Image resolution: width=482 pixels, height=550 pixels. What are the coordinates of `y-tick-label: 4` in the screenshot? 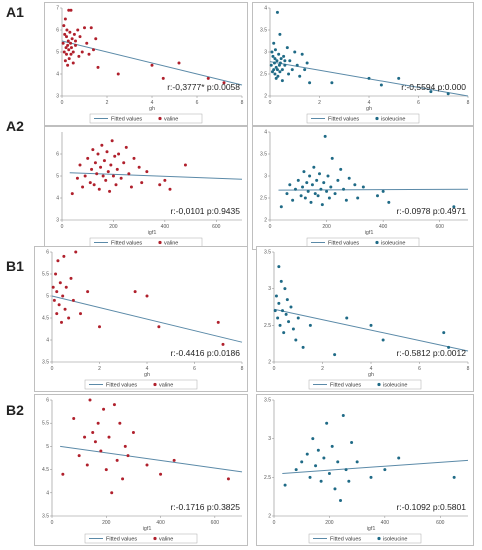 It's located at (265, 133).